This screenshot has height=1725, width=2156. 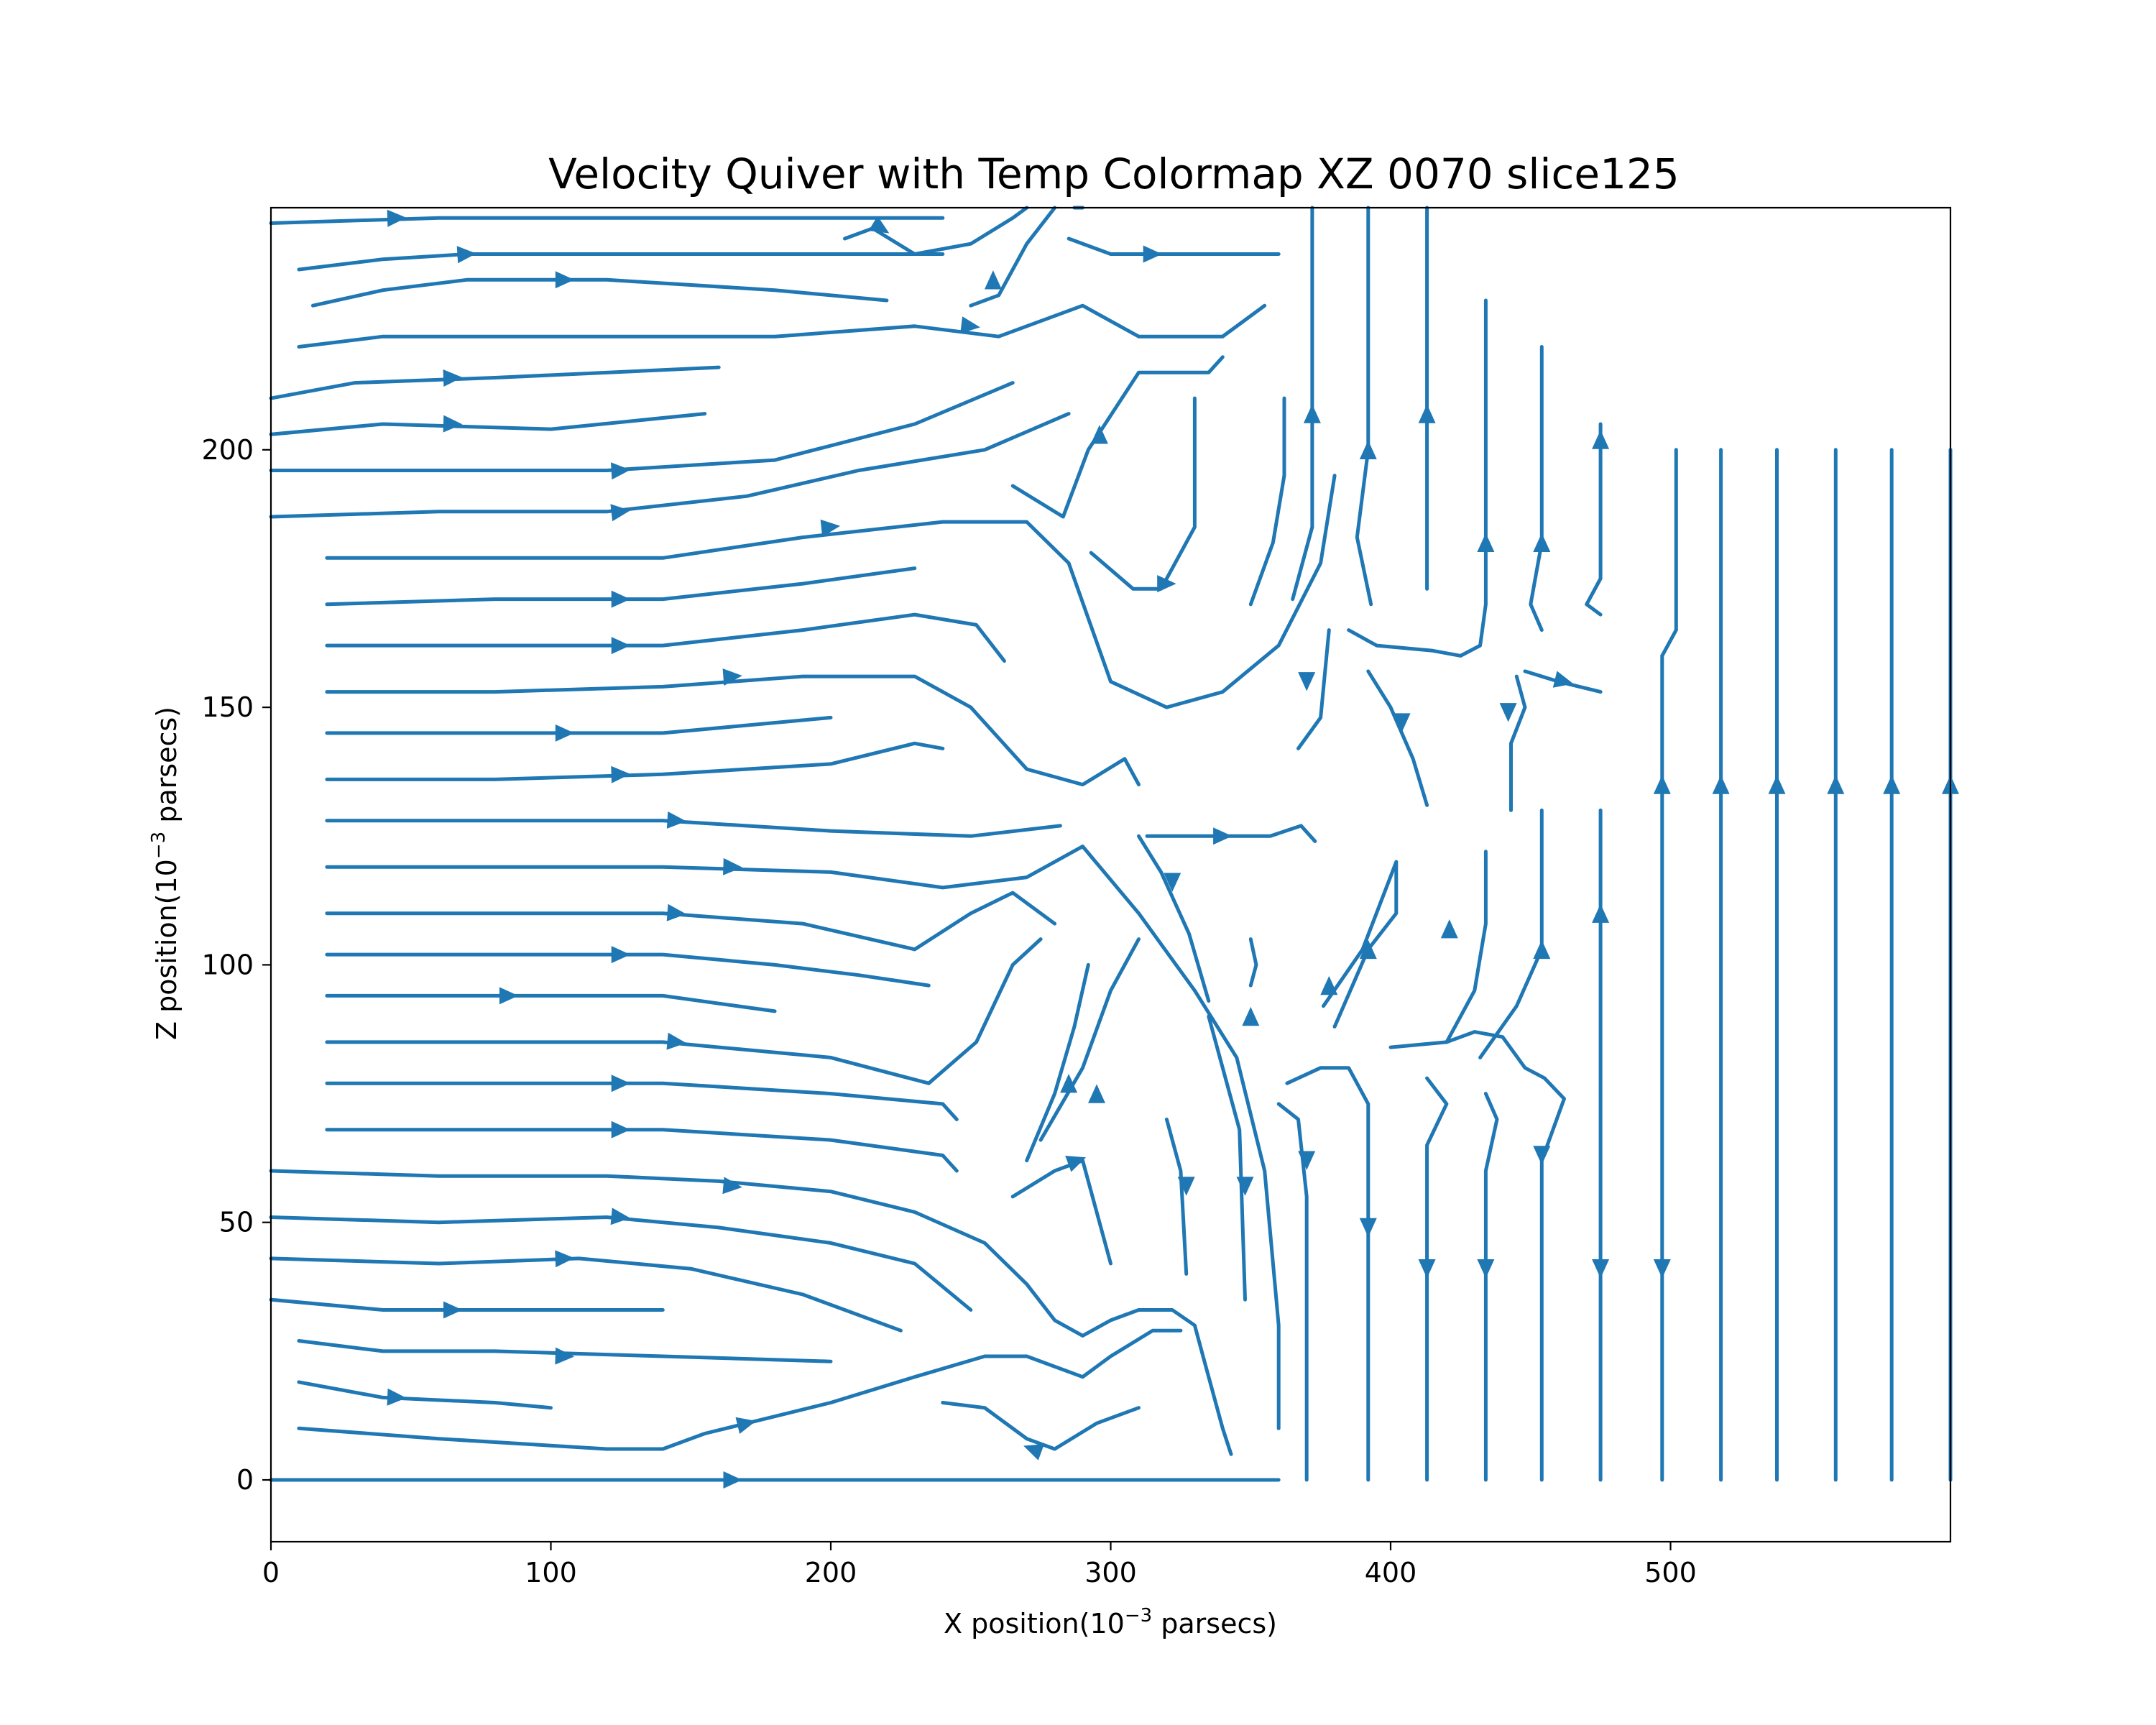 What do you see at coordinates (551, 1572) in the screenshot?
I see `x-tick-label: 100` at bounding box center [551, 1572].